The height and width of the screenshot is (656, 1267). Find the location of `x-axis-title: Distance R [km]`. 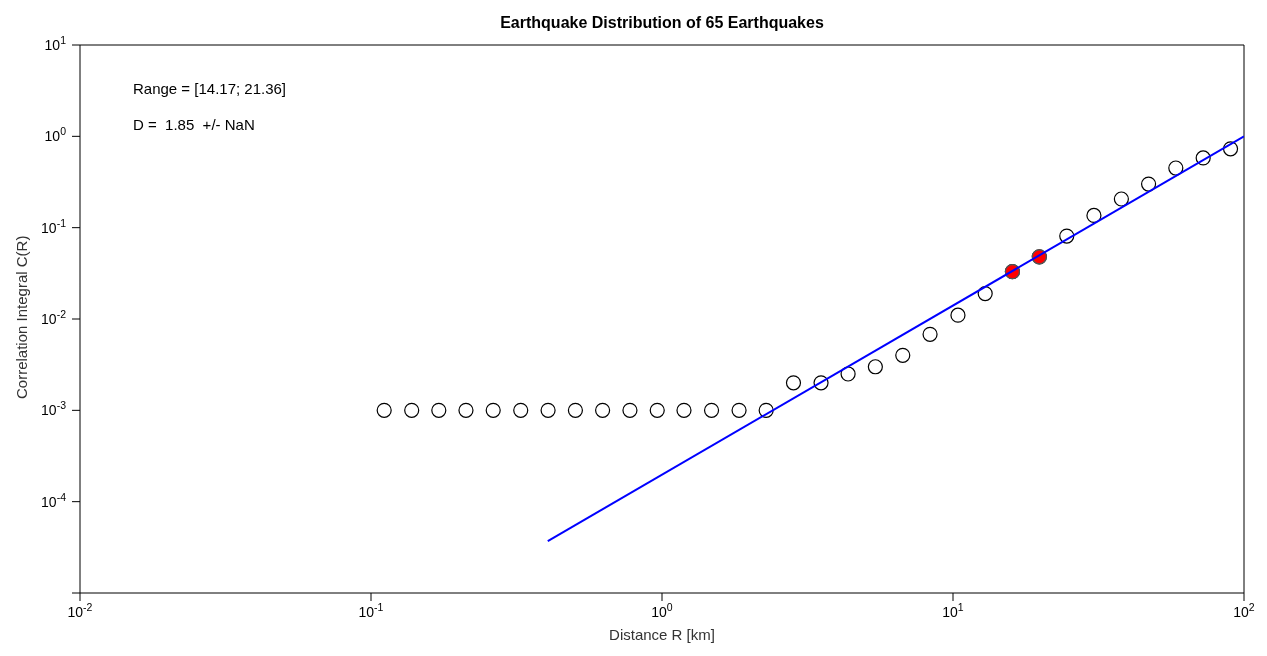

x-axis-title: Distance R [km] is located at coordinates (662, 634).